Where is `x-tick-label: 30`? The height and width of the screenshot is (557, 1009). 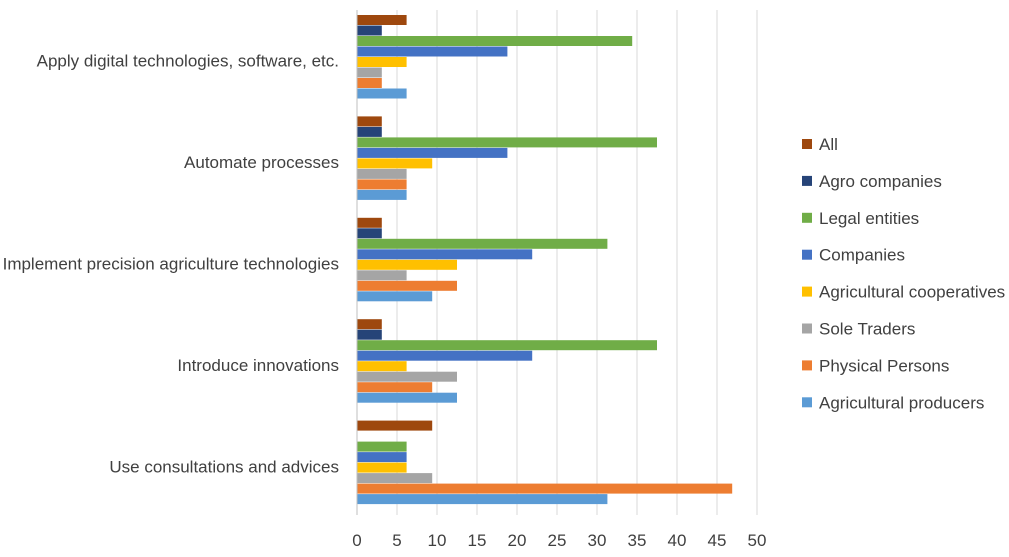 x-tick-label: 30 is located at coordinates (597, 540).